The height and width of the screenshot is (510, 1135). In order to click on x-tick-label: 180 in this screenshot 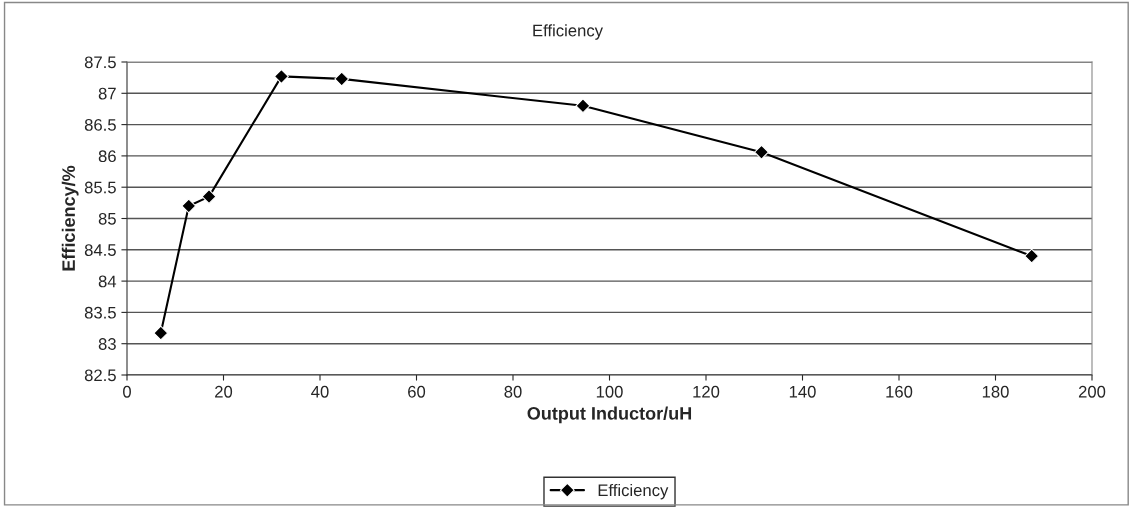, I will do `click(995, 391)`.